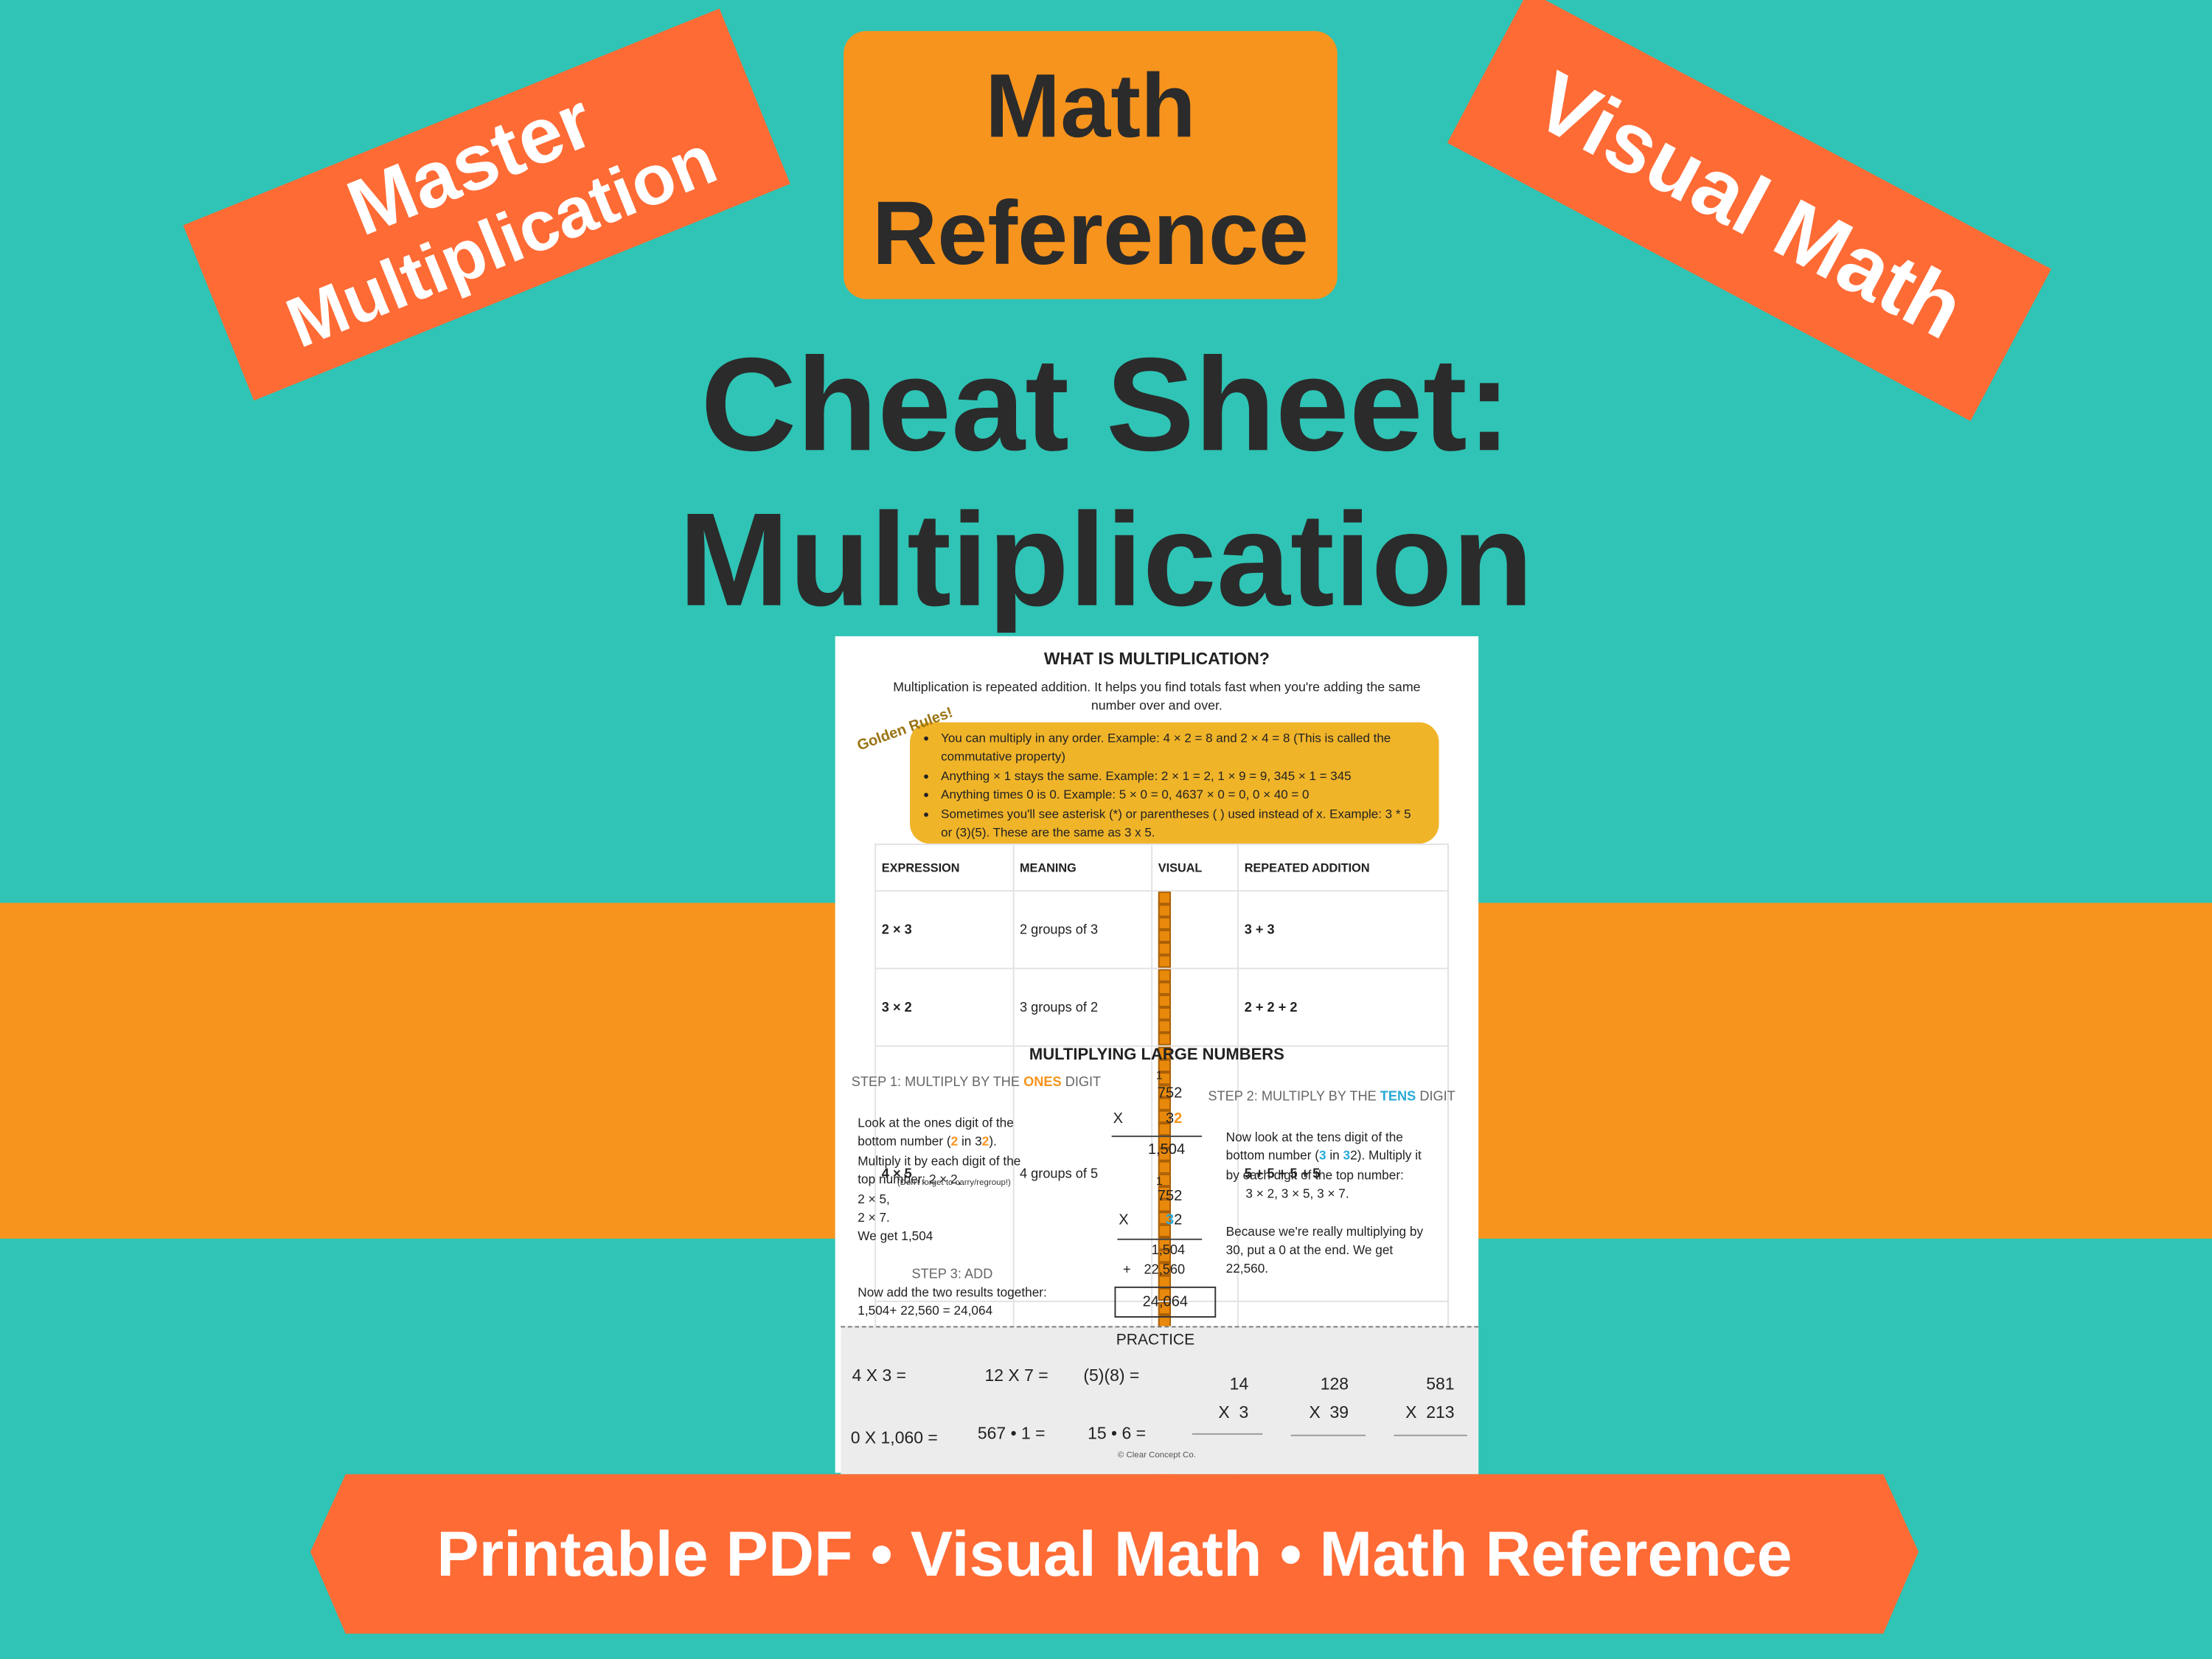 The image size is (2212, 1659). I want to click on lines: Now add the two results together:, so click(952, 1292).